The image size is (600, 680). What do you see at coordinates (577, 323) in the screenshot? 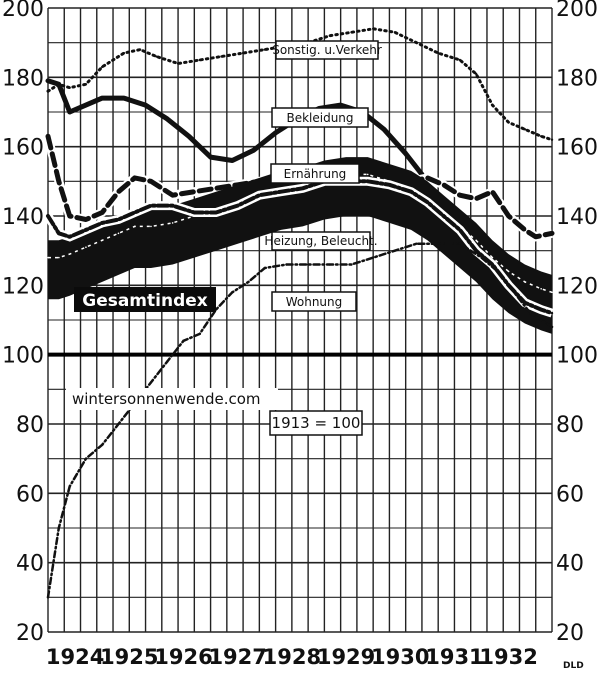
I see `y-axis-right: 20 40 60 80 100 120 140 160 180 200` at bounding box center [577, 323].